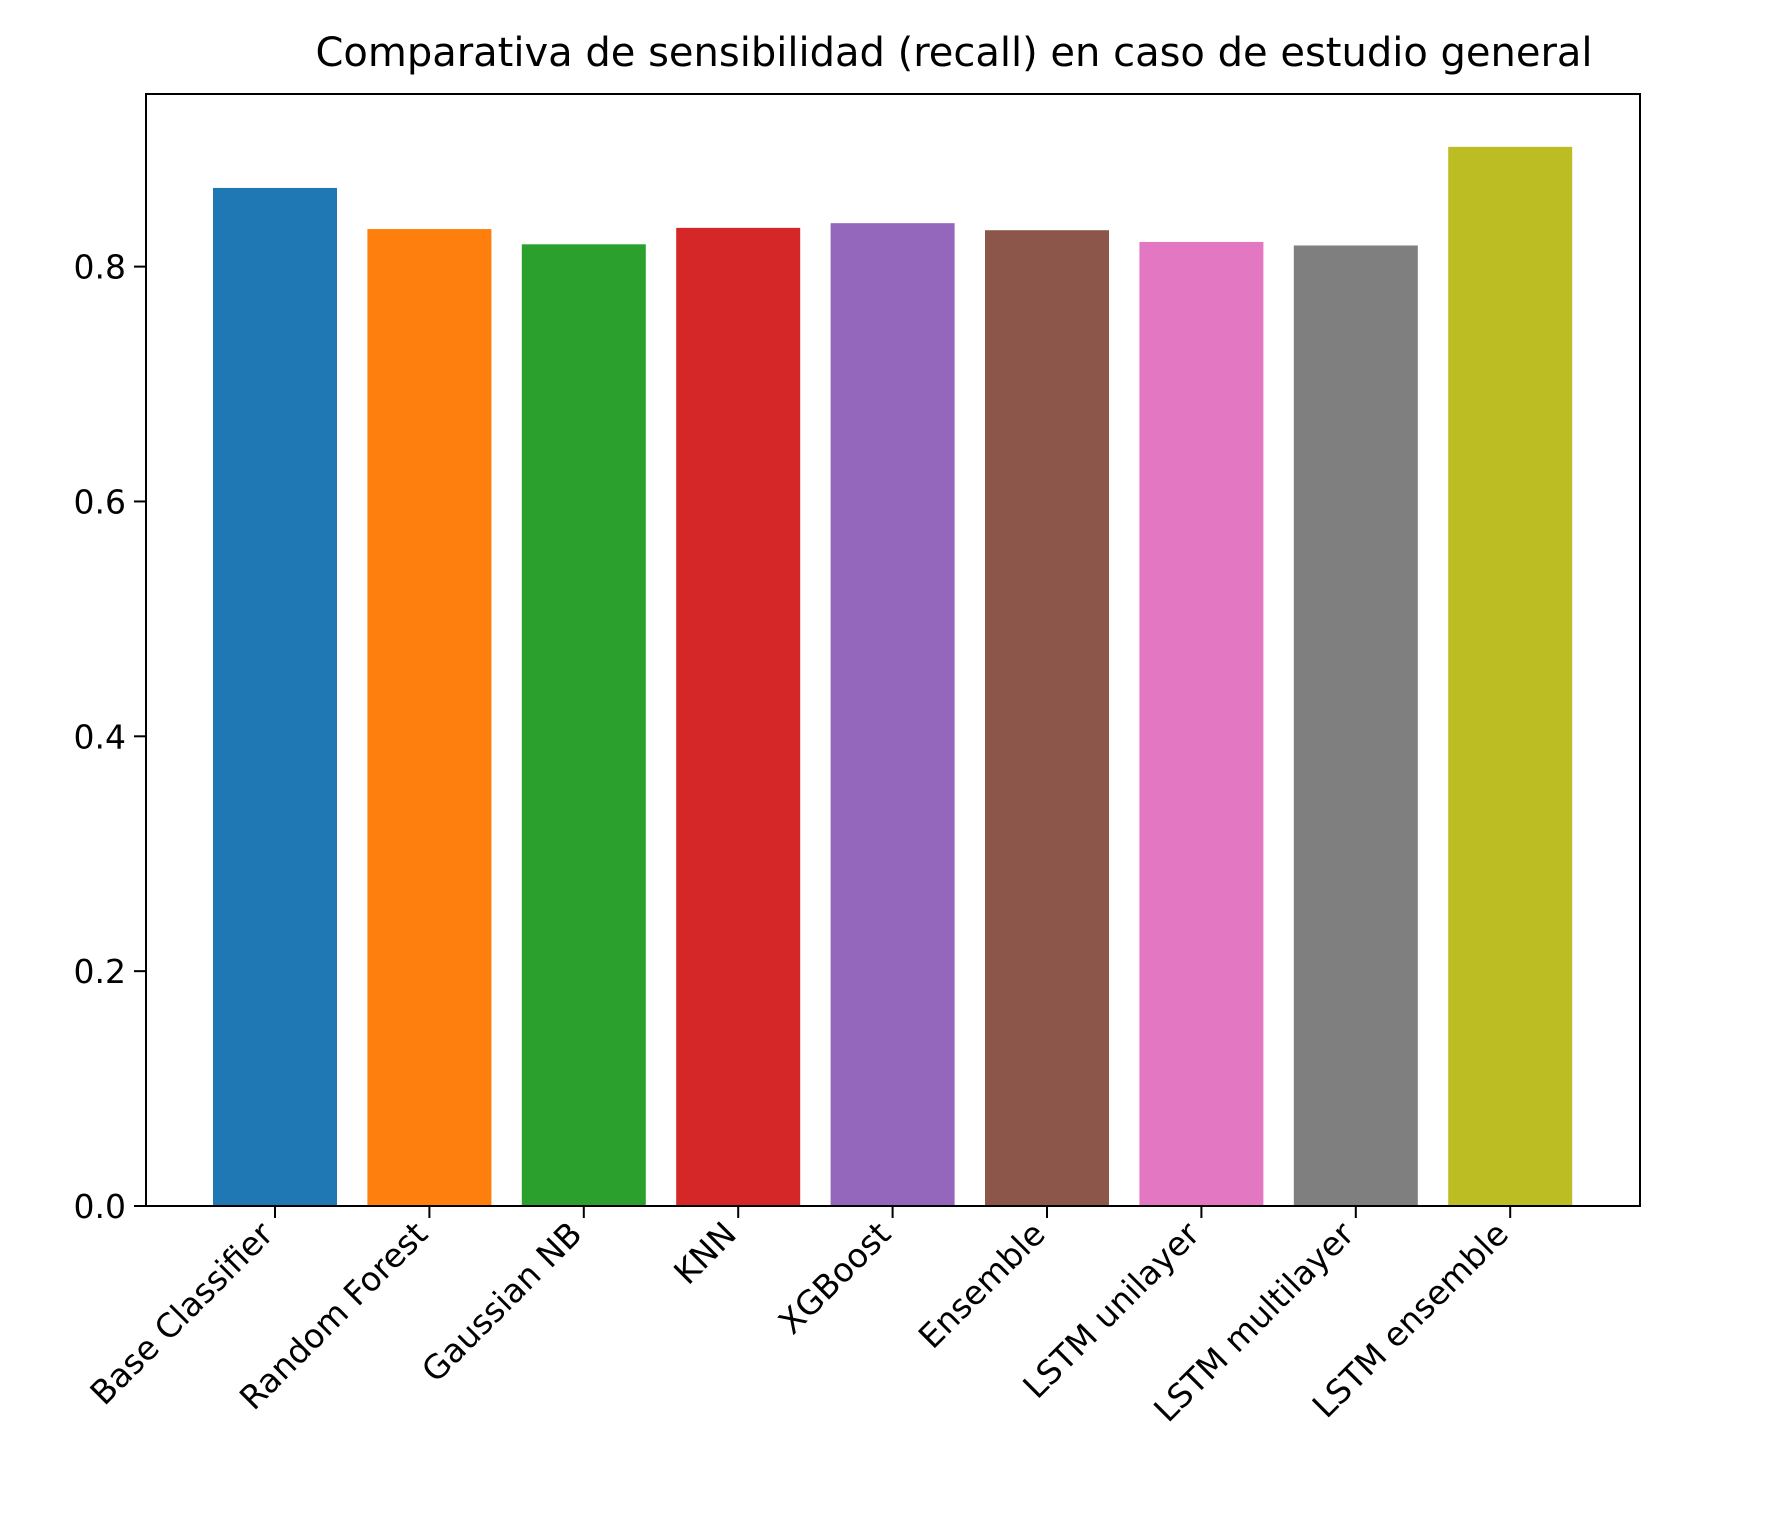  What do you see at coordinates (835, 1278) in the screenshot?
I see `x-tick-label: XGBoost` at bounding box center [835, 1278].